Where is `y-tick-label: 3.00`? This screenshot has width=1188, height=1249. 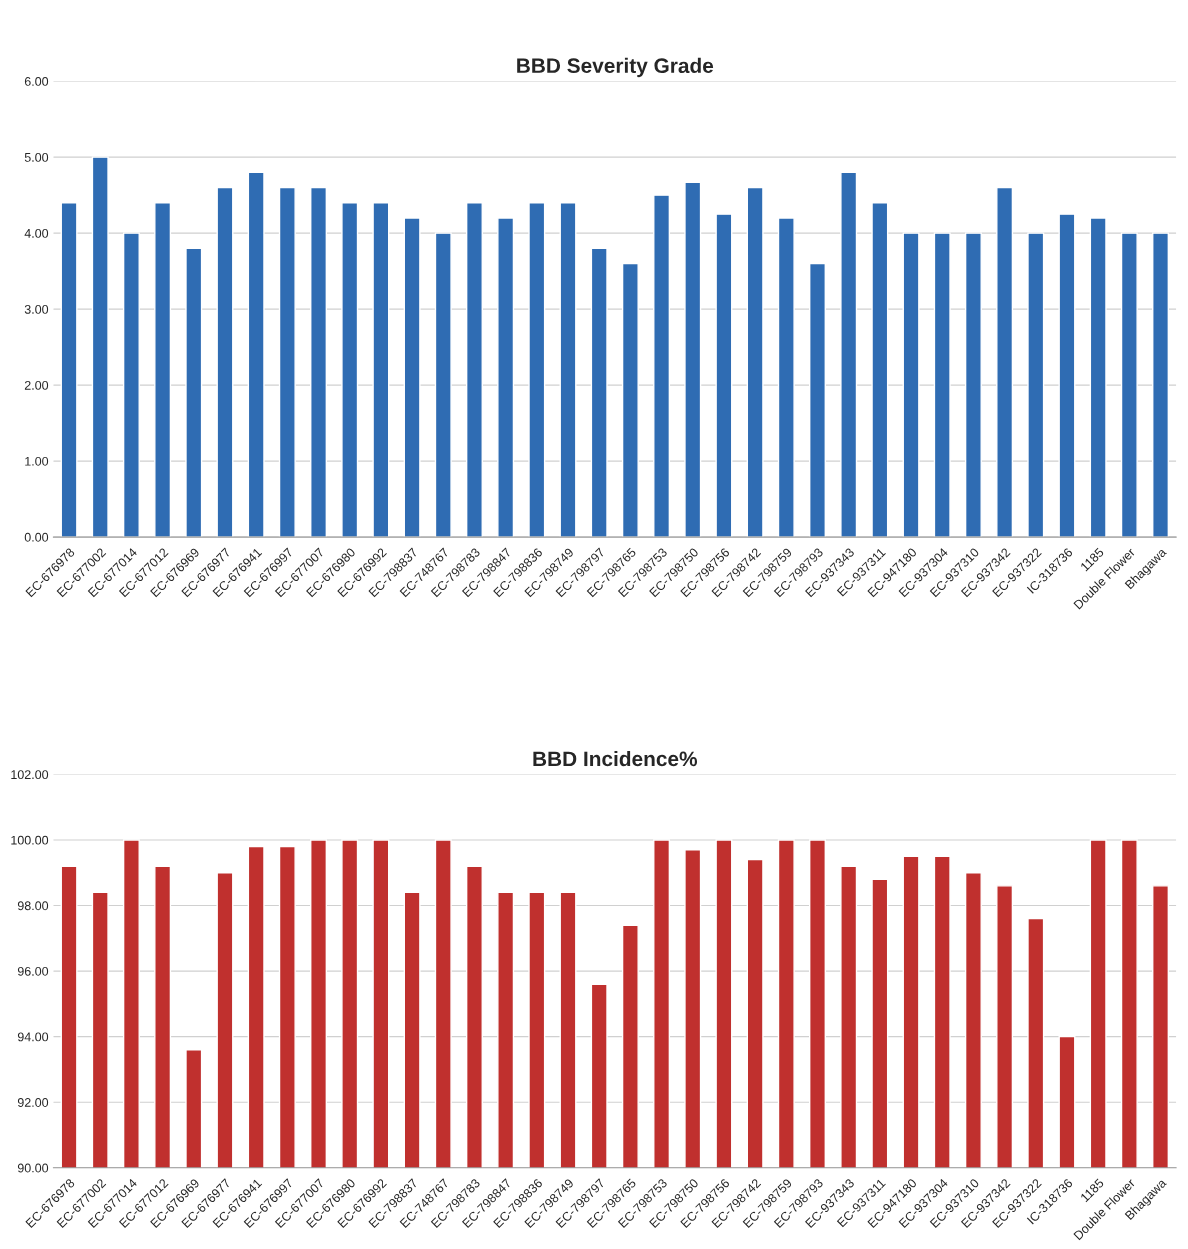 y-tick-label: 3.00 is located at coordinates (36, 309).